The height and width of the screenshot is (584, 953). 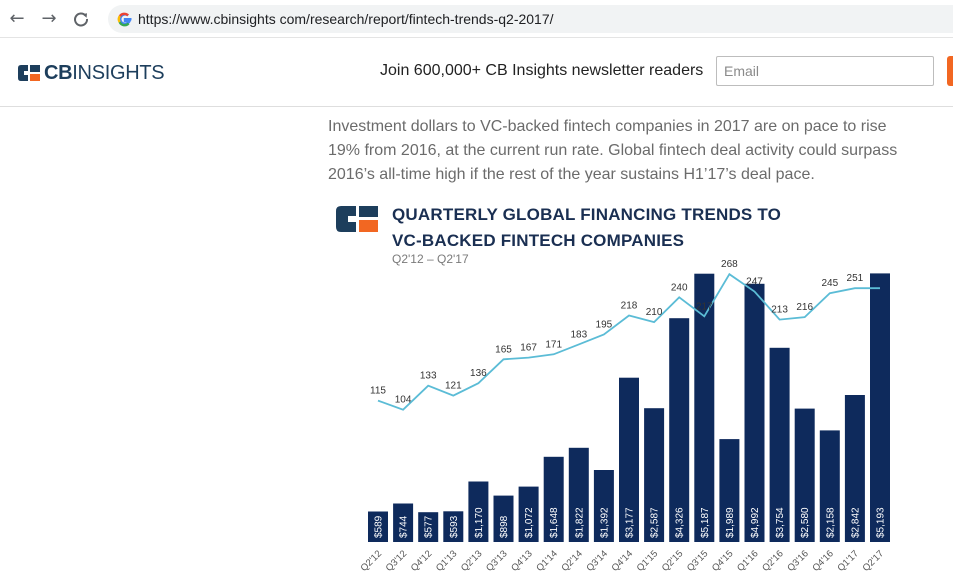 What do you see at coordinates (680, 522) in the screenshot?
I see `bar-value-label: $4,326` at bounding box center [680, 522].